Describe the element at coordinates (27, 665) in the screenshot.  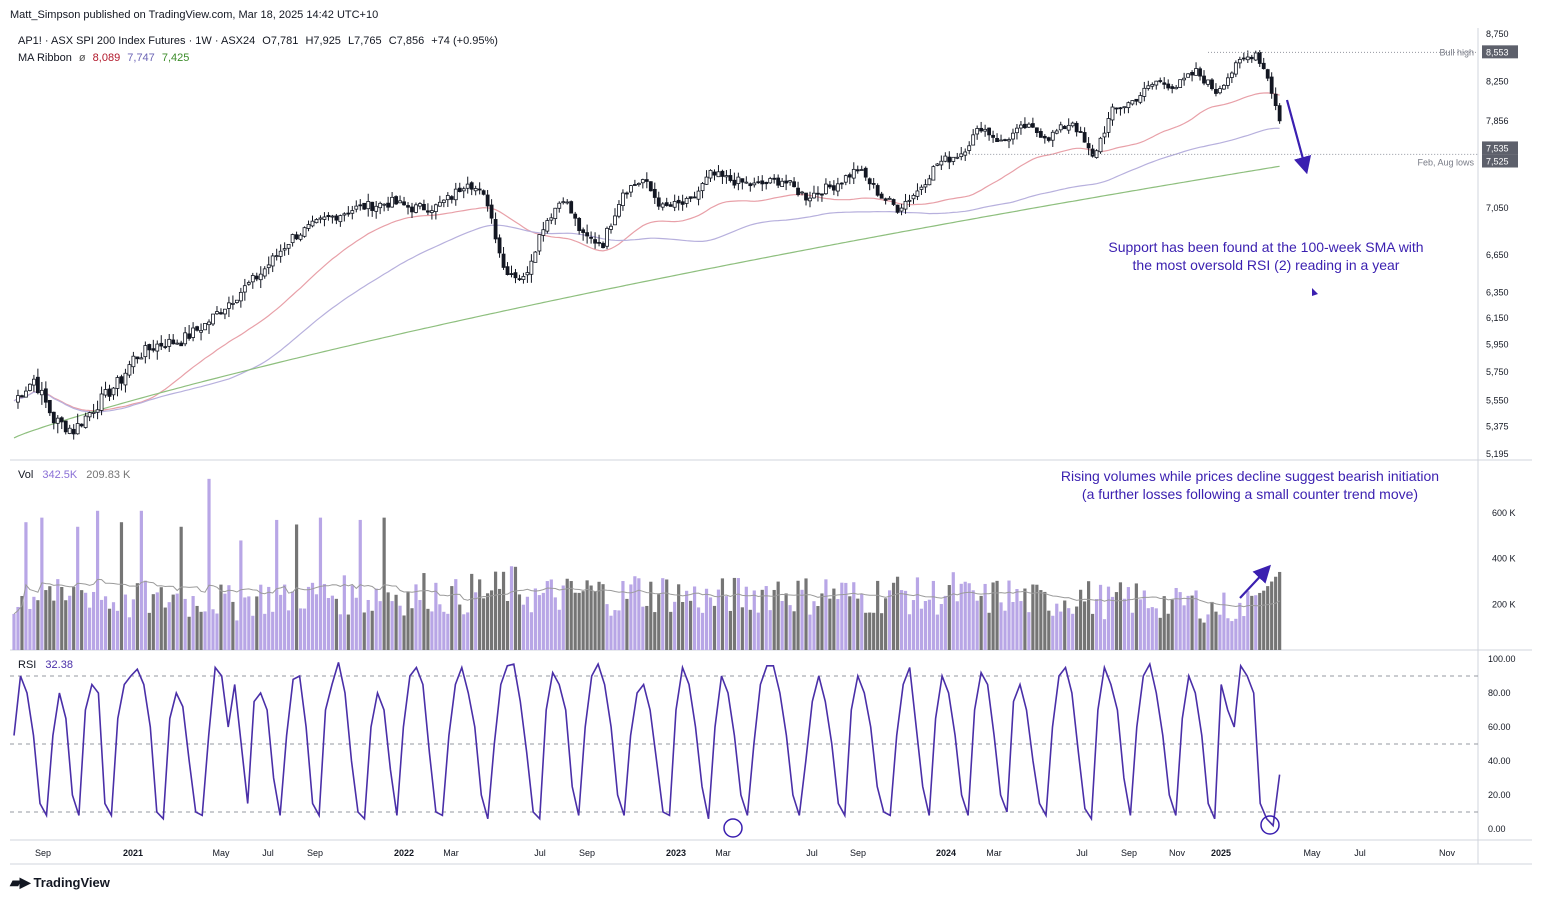
I see `rsi-label: RSI` at that location.